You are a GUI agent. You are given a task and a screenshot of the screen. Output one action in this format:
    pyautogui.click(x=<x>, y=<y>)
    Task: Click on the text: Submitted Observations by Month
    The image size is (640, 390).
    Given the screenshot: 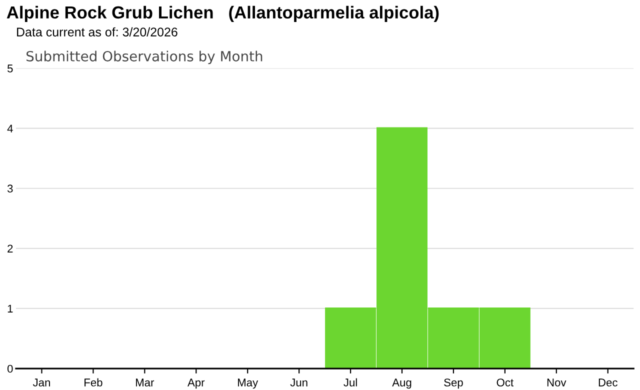 What is the action you would take?
    pyautogui.click(x=144, y=57)
    